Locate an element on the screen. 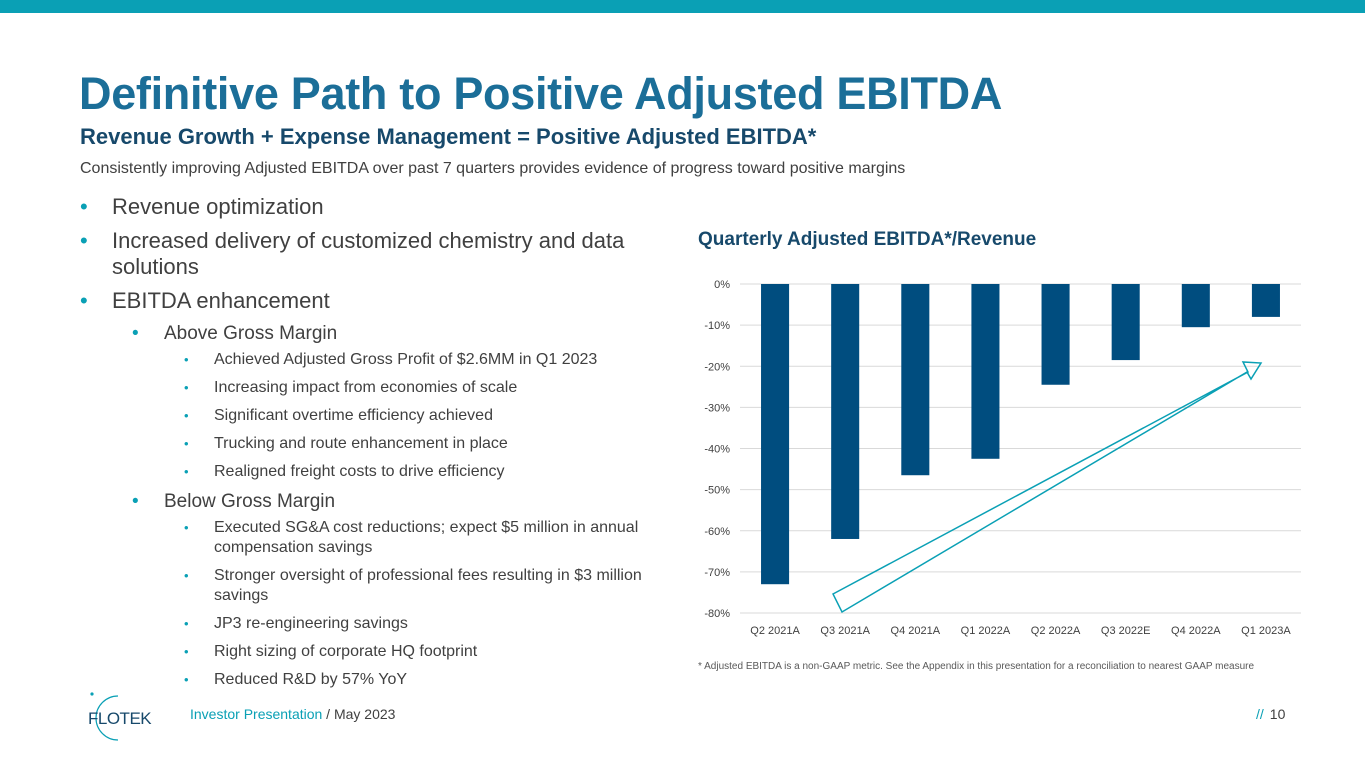  bullet-text: EBITDA enhancement is located at coordinates (221, 300).